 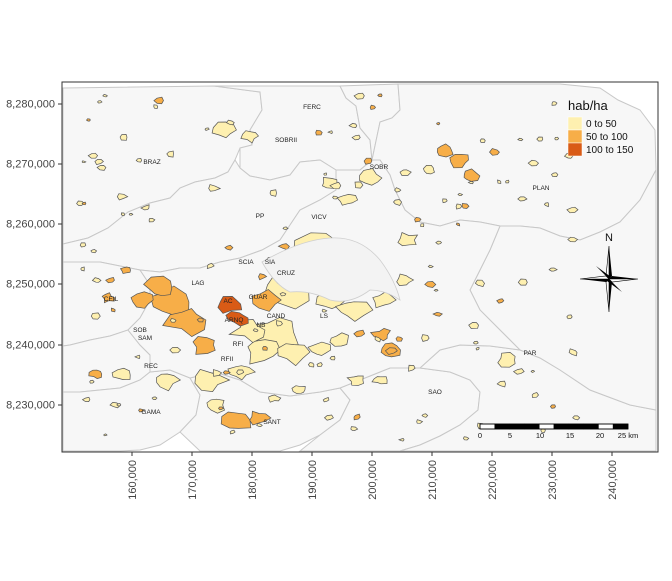 I want to click on region-label-pp: PP, so click(x=260, y=216).